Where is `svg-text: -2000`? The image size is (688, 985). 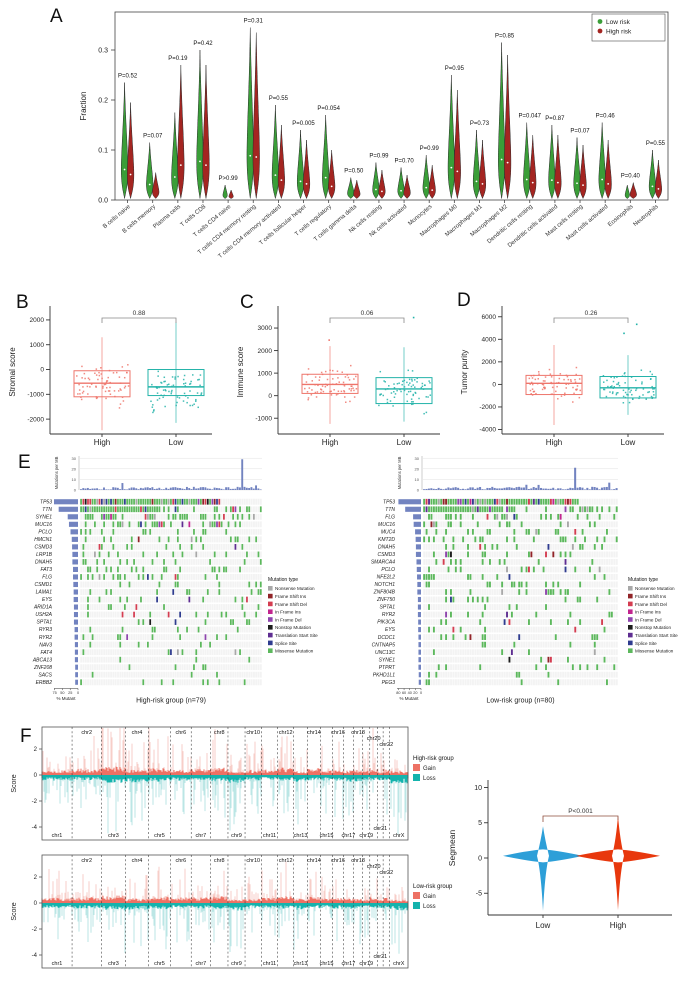
svg-text: -2000 is located at coordinates (487, 407).